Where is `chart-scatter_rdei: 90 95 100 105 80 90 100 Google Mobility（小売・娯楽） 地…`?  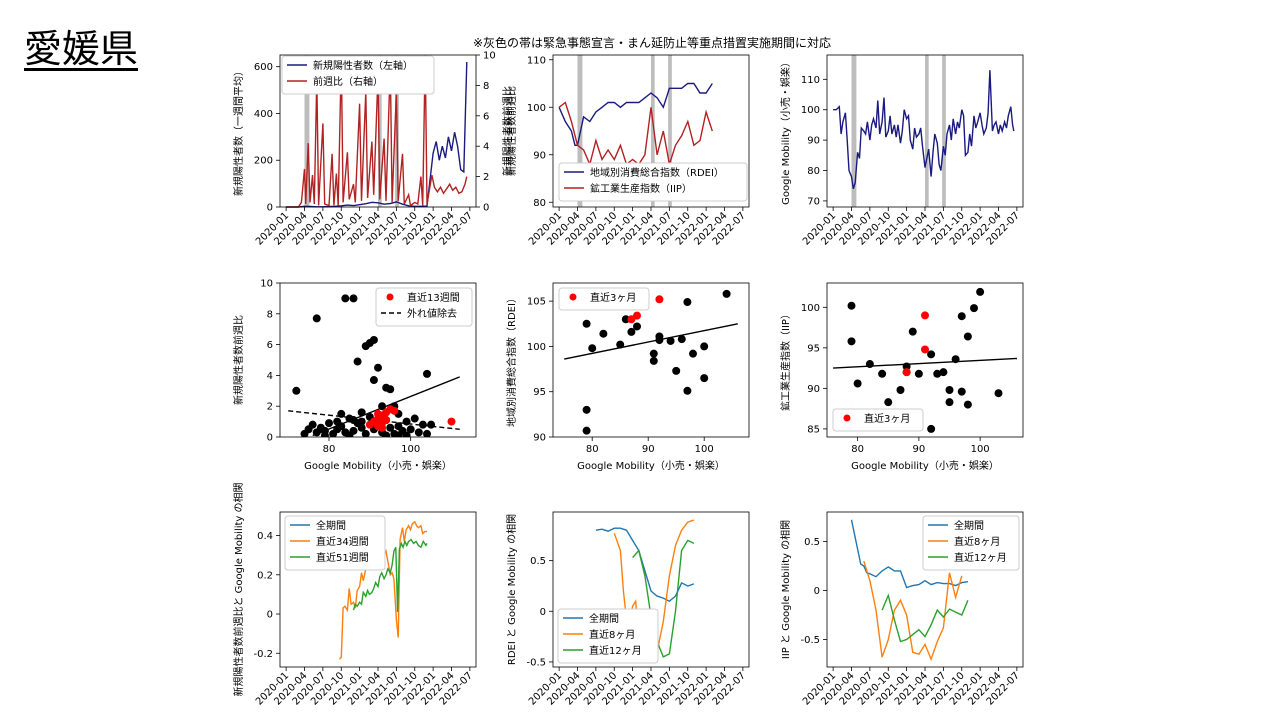 chart-scatter_rdei: 90 95 100 105 80 90 100 Google Mobility（小売・娯楽） 地… is located at coordinates (627, 377).